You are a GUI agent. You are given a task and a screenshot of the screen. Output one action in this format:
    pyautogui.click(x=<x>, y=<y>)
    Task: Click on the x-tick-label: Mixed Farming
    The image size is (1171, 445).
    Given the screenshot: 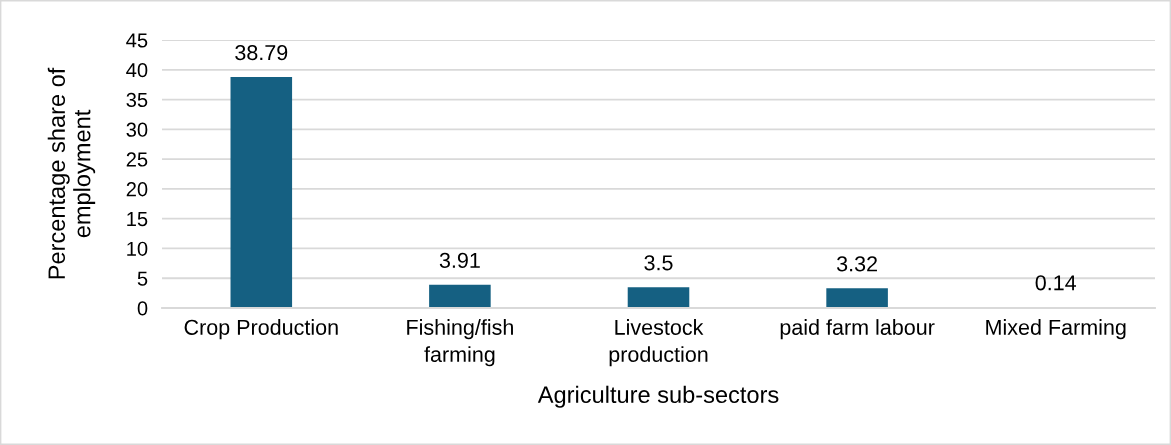 What is the action you would take?
    pyautogui.click(x=1056, y=329)
    